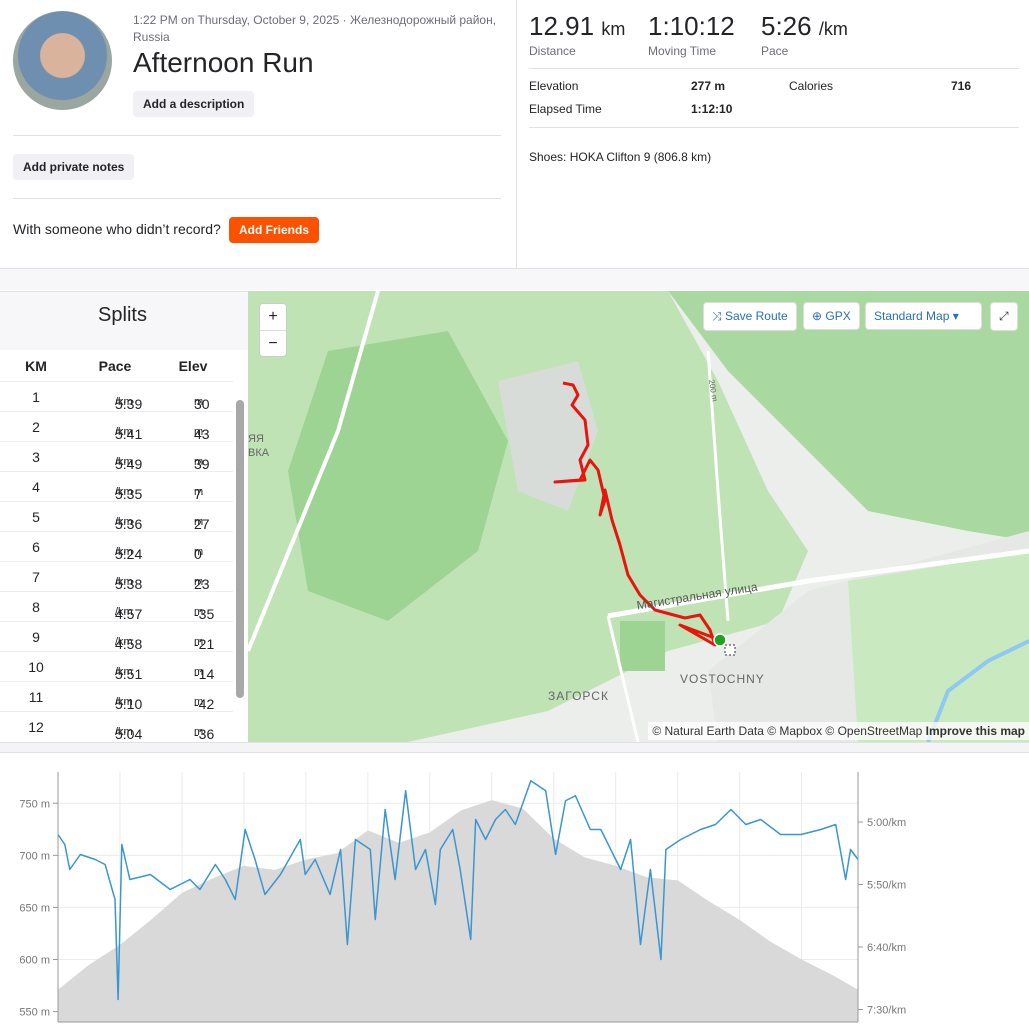  I want to click on split-pace-value: 5:36, so click(129, 524).